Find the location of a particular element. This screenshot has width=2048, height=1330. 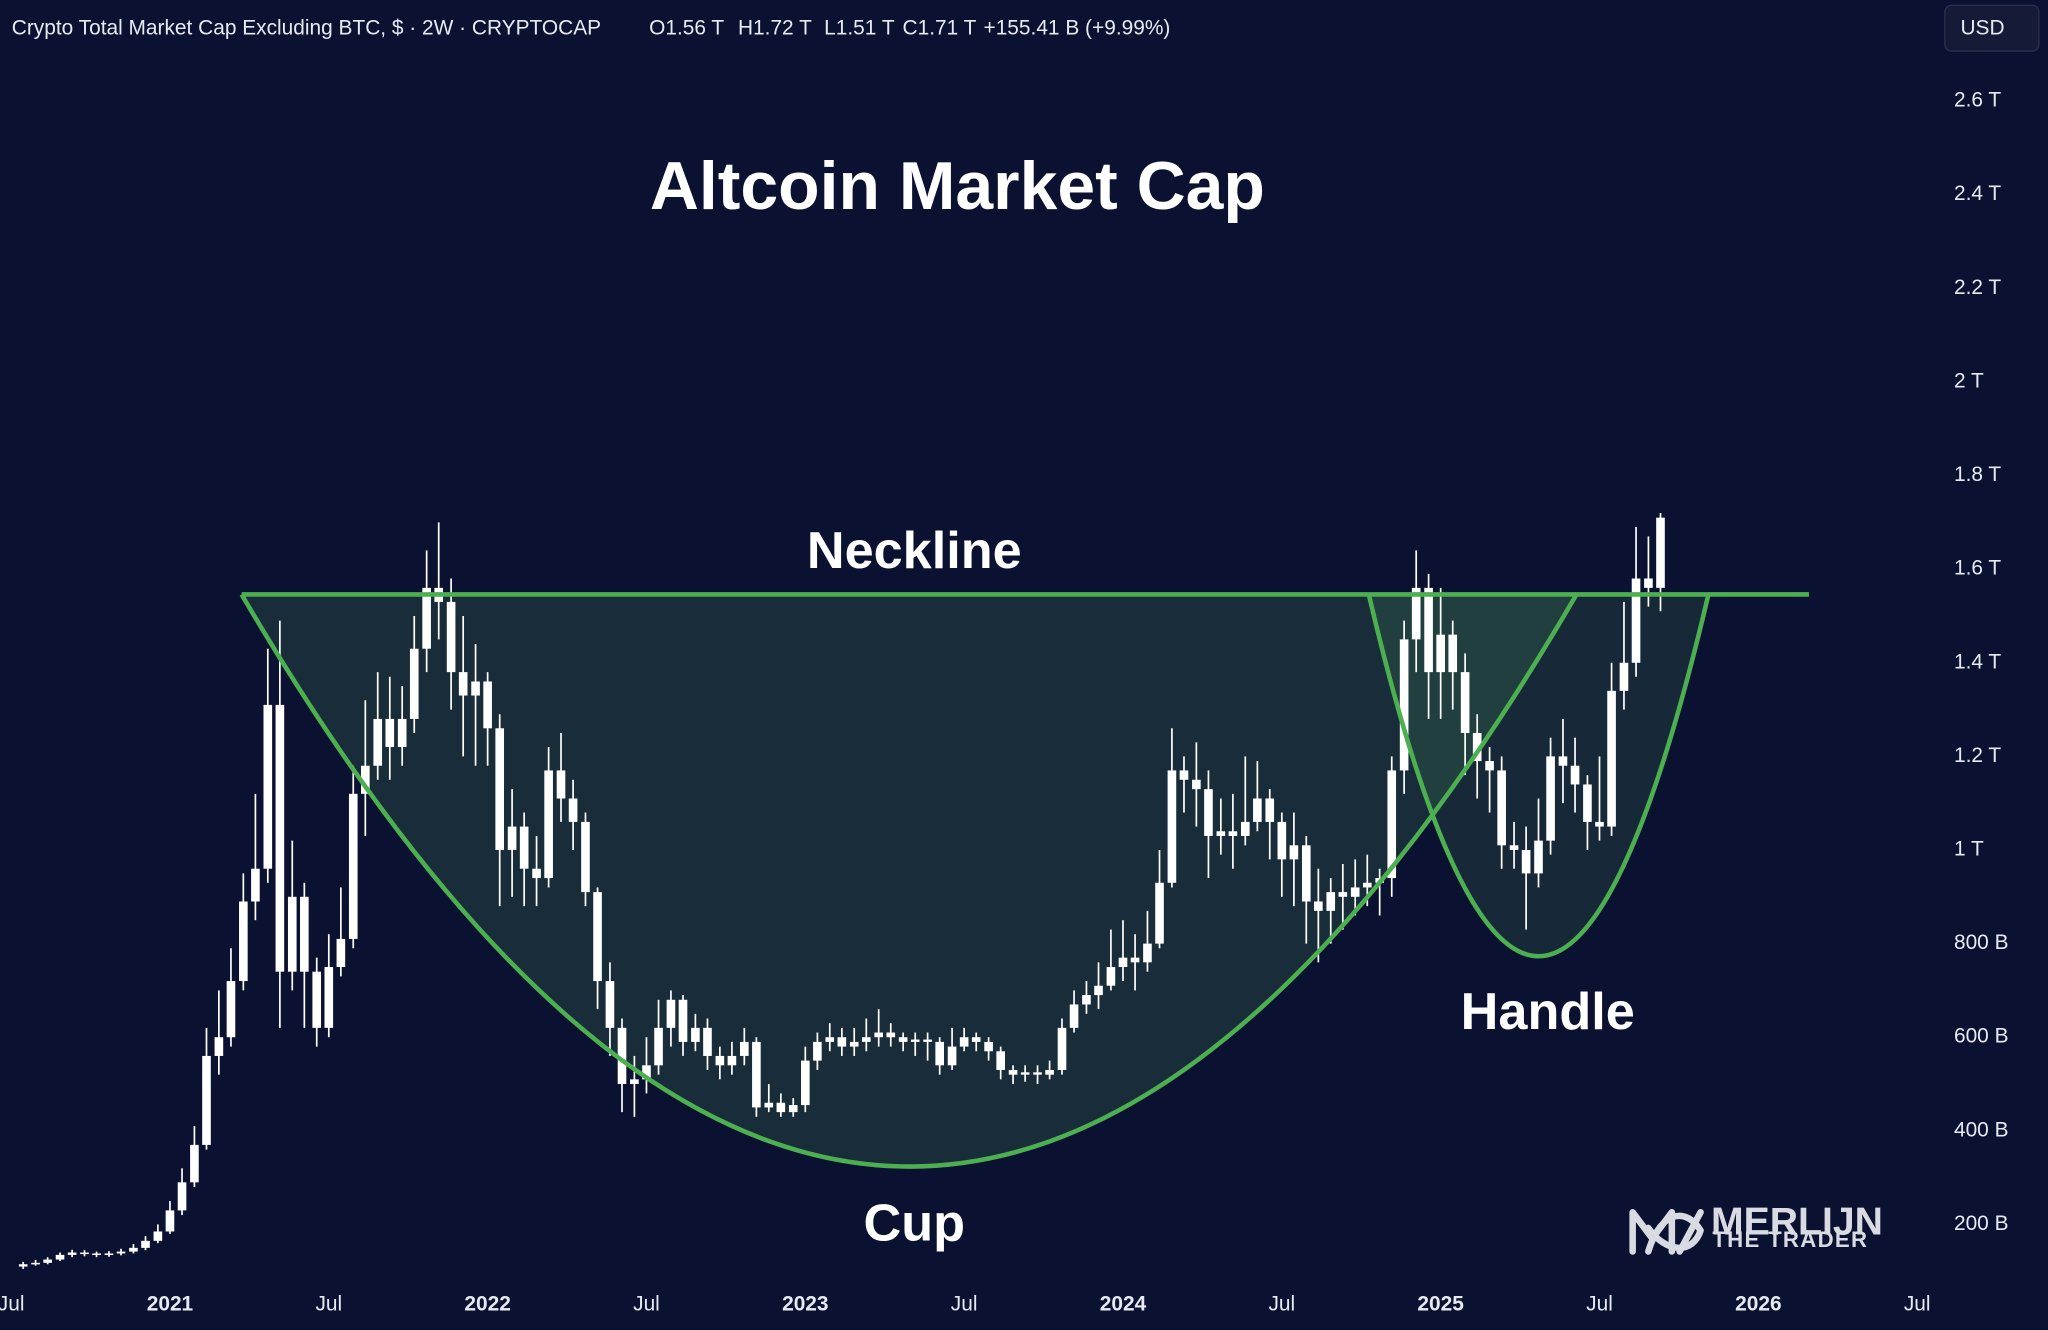

currency-label: USD is located at coordinates (1982, 27).